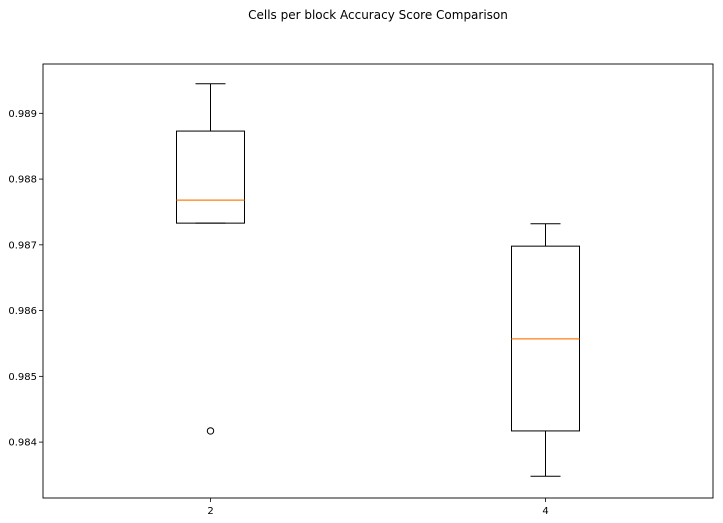 The width and height of the screenshot is (723, 523). I want to click on y-tick-label: 0.986, so click(22, 311).